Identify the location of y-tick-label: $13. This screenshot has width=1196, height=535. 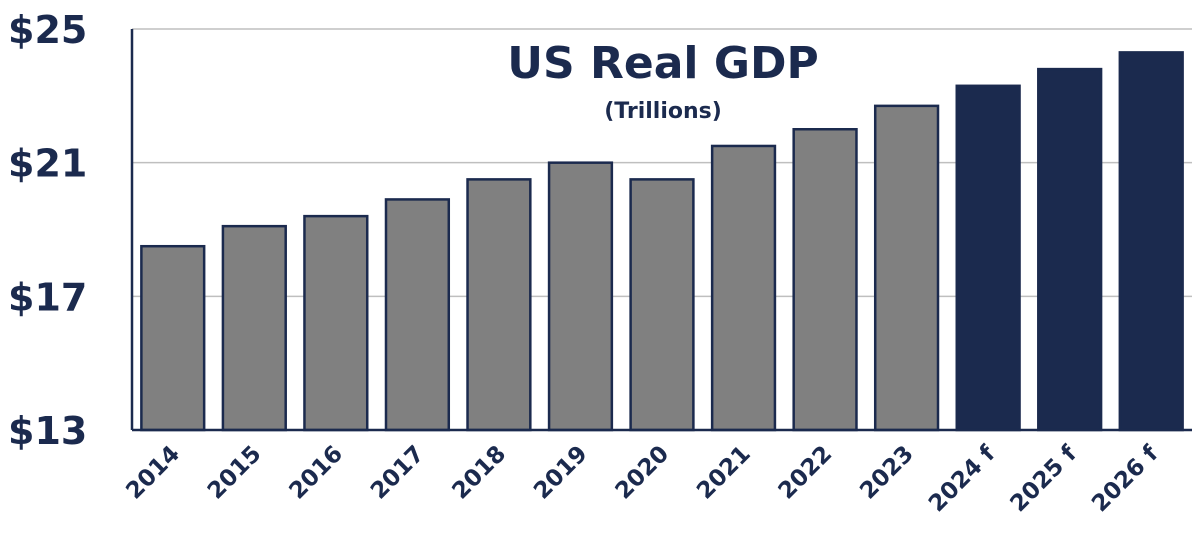
(47, 431).